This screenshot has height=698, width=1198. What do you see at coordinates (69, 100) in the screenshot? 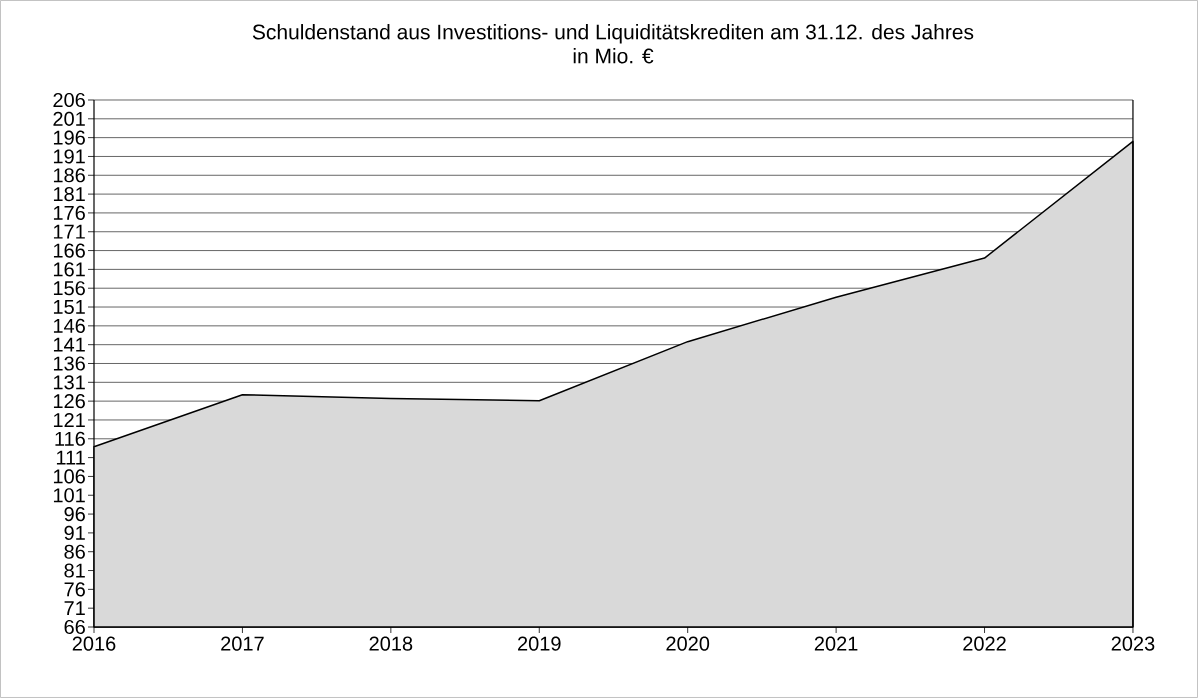
I see `y-tick-label: 206` at bounding box center [69, 100].